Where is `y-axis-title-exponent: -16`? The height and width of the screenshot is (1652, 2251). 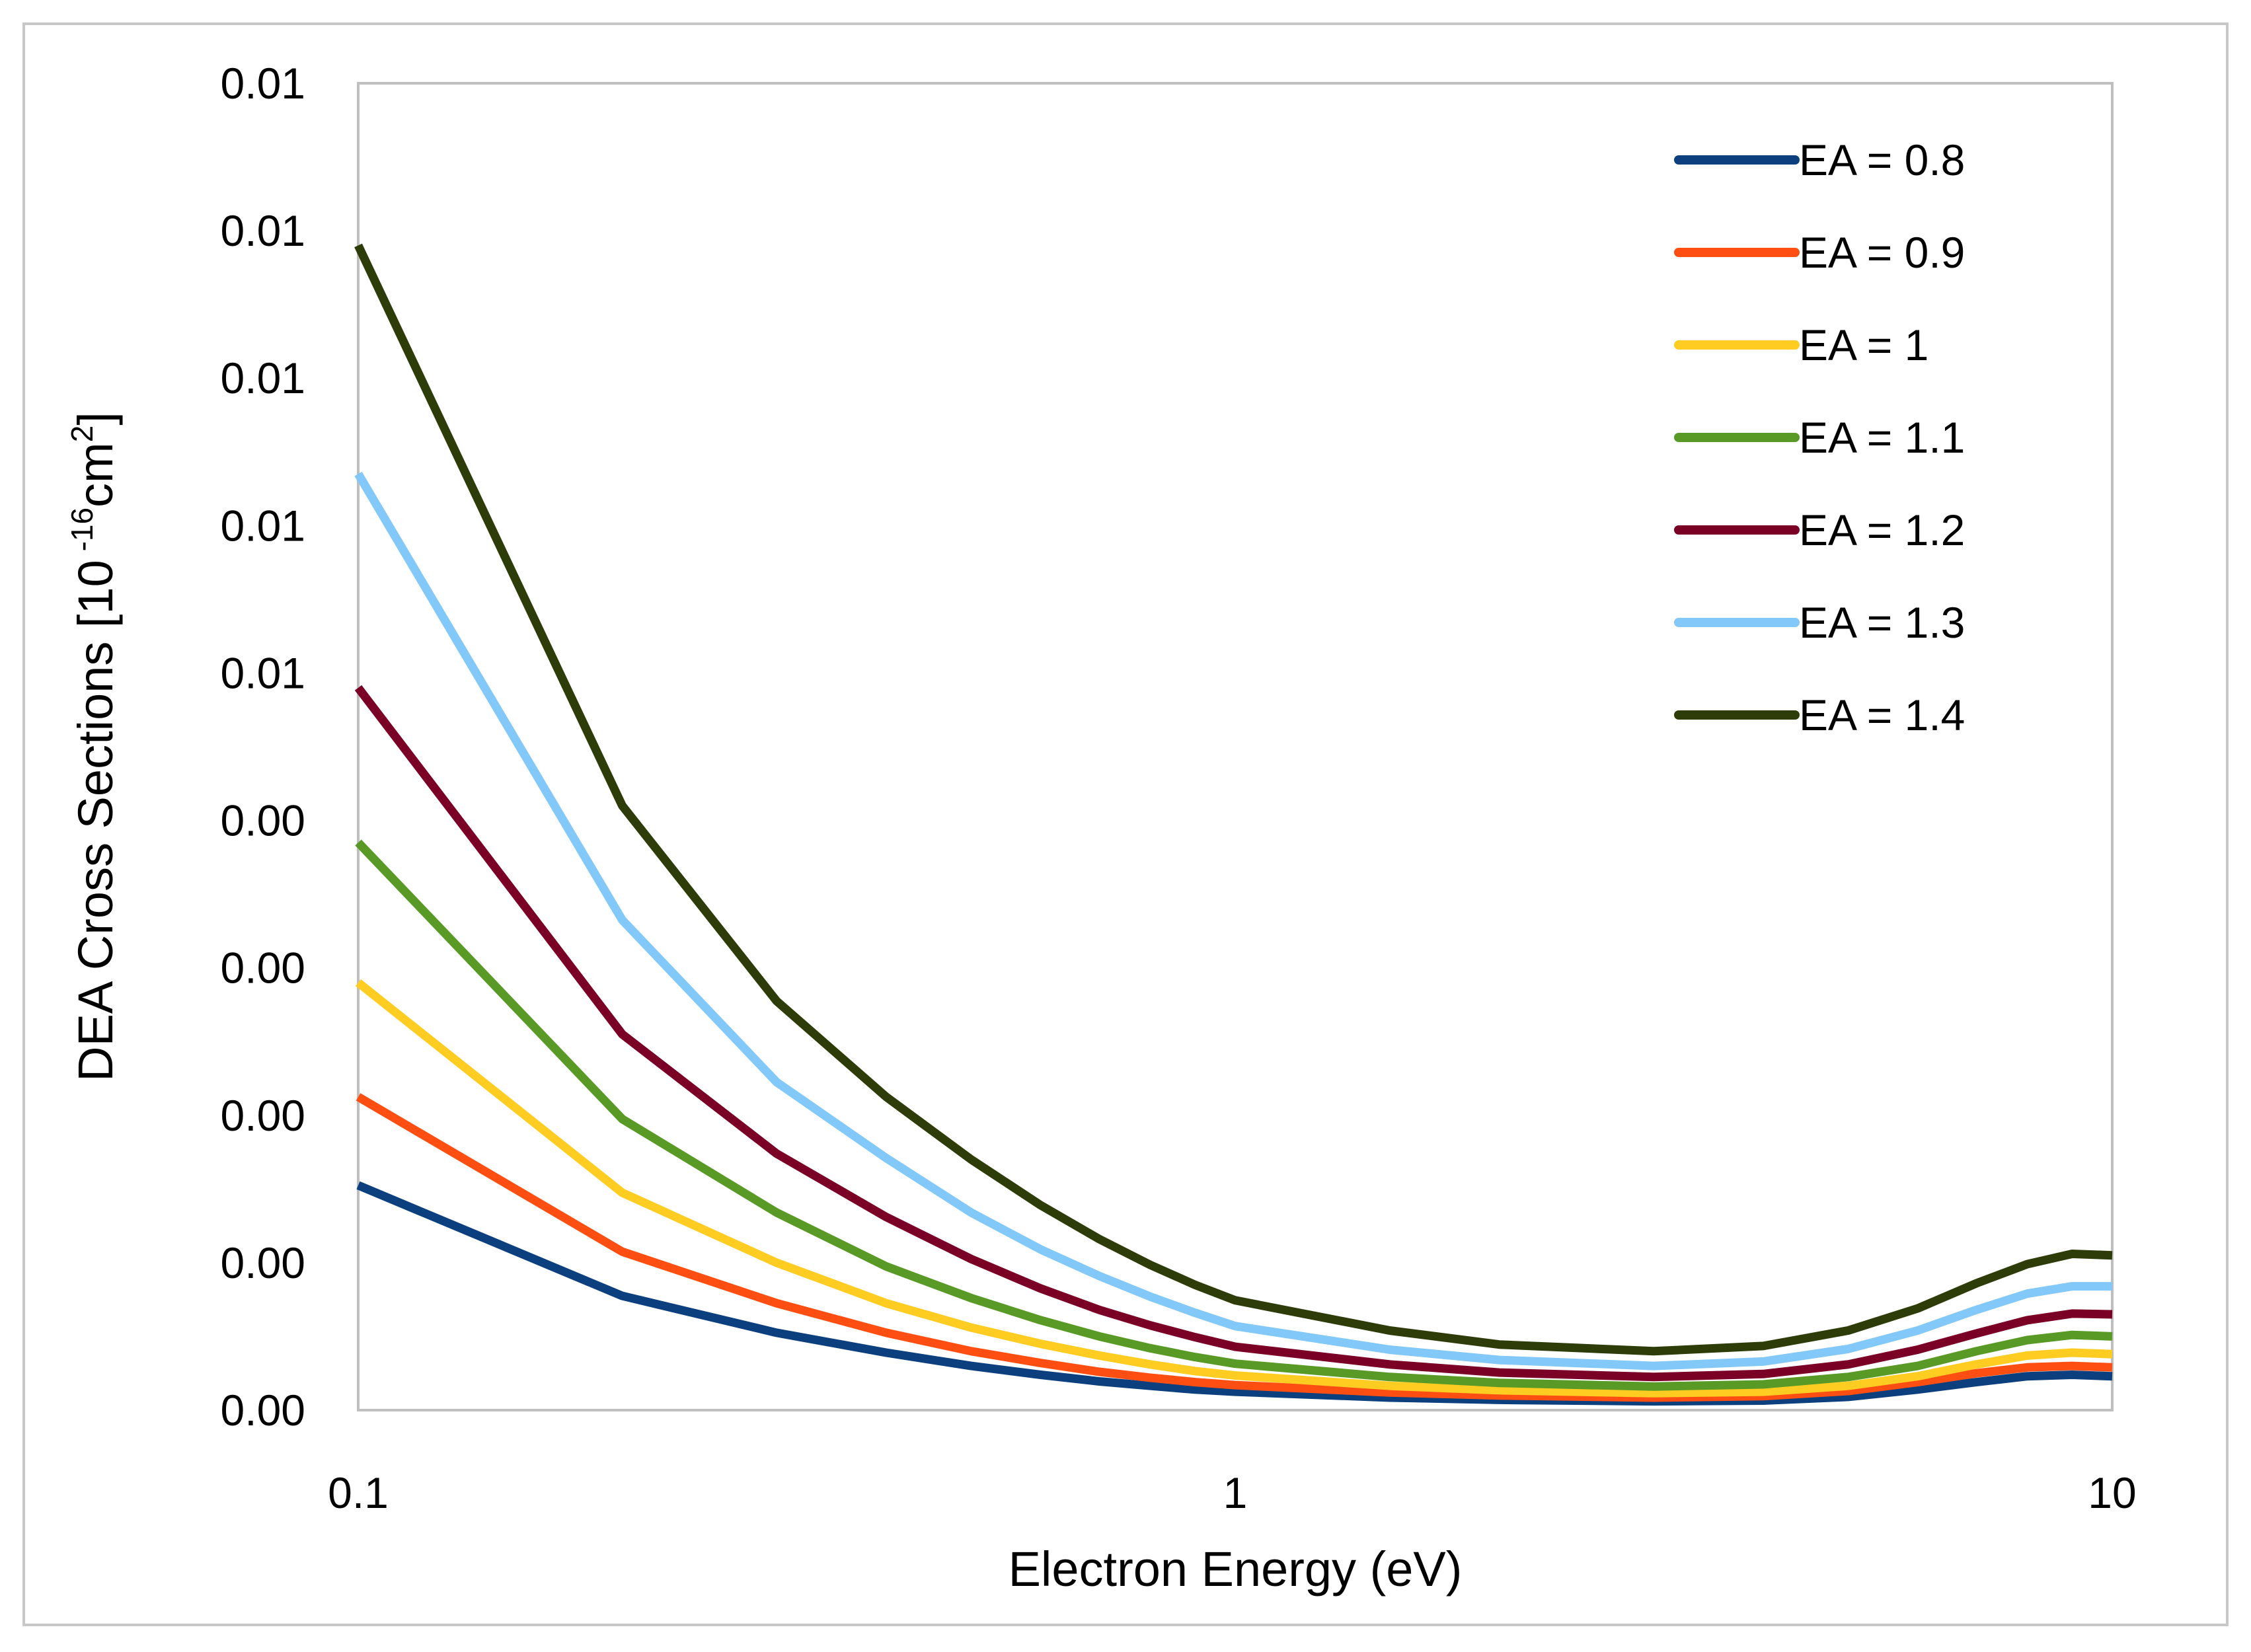
y-axis-title-exponent: -16 is located at coordinates (82, 533).